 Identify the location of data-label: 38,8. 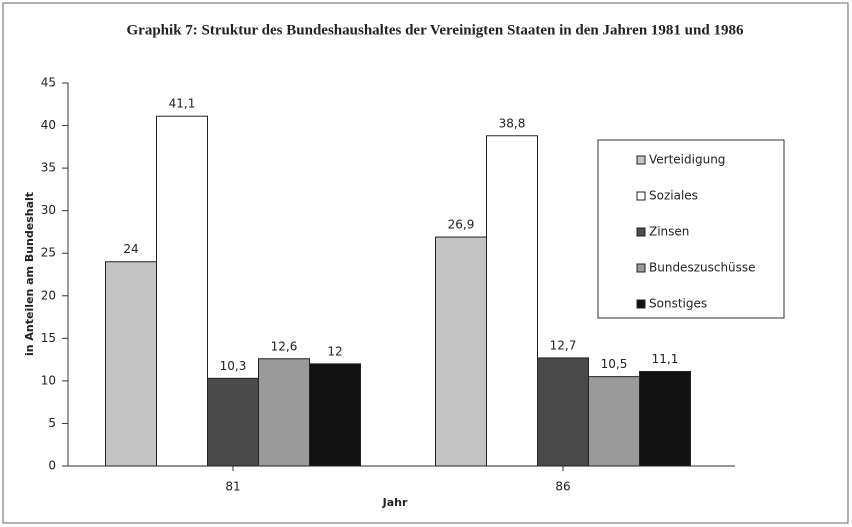
(512, 123).